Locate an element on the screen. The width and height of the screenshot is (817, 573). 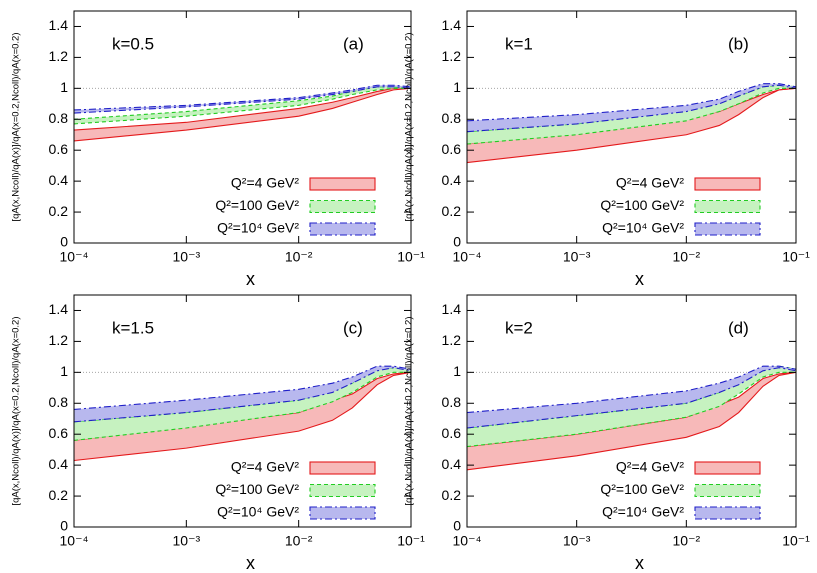
panel-label: k=1 is located at coordinates (519, 43).